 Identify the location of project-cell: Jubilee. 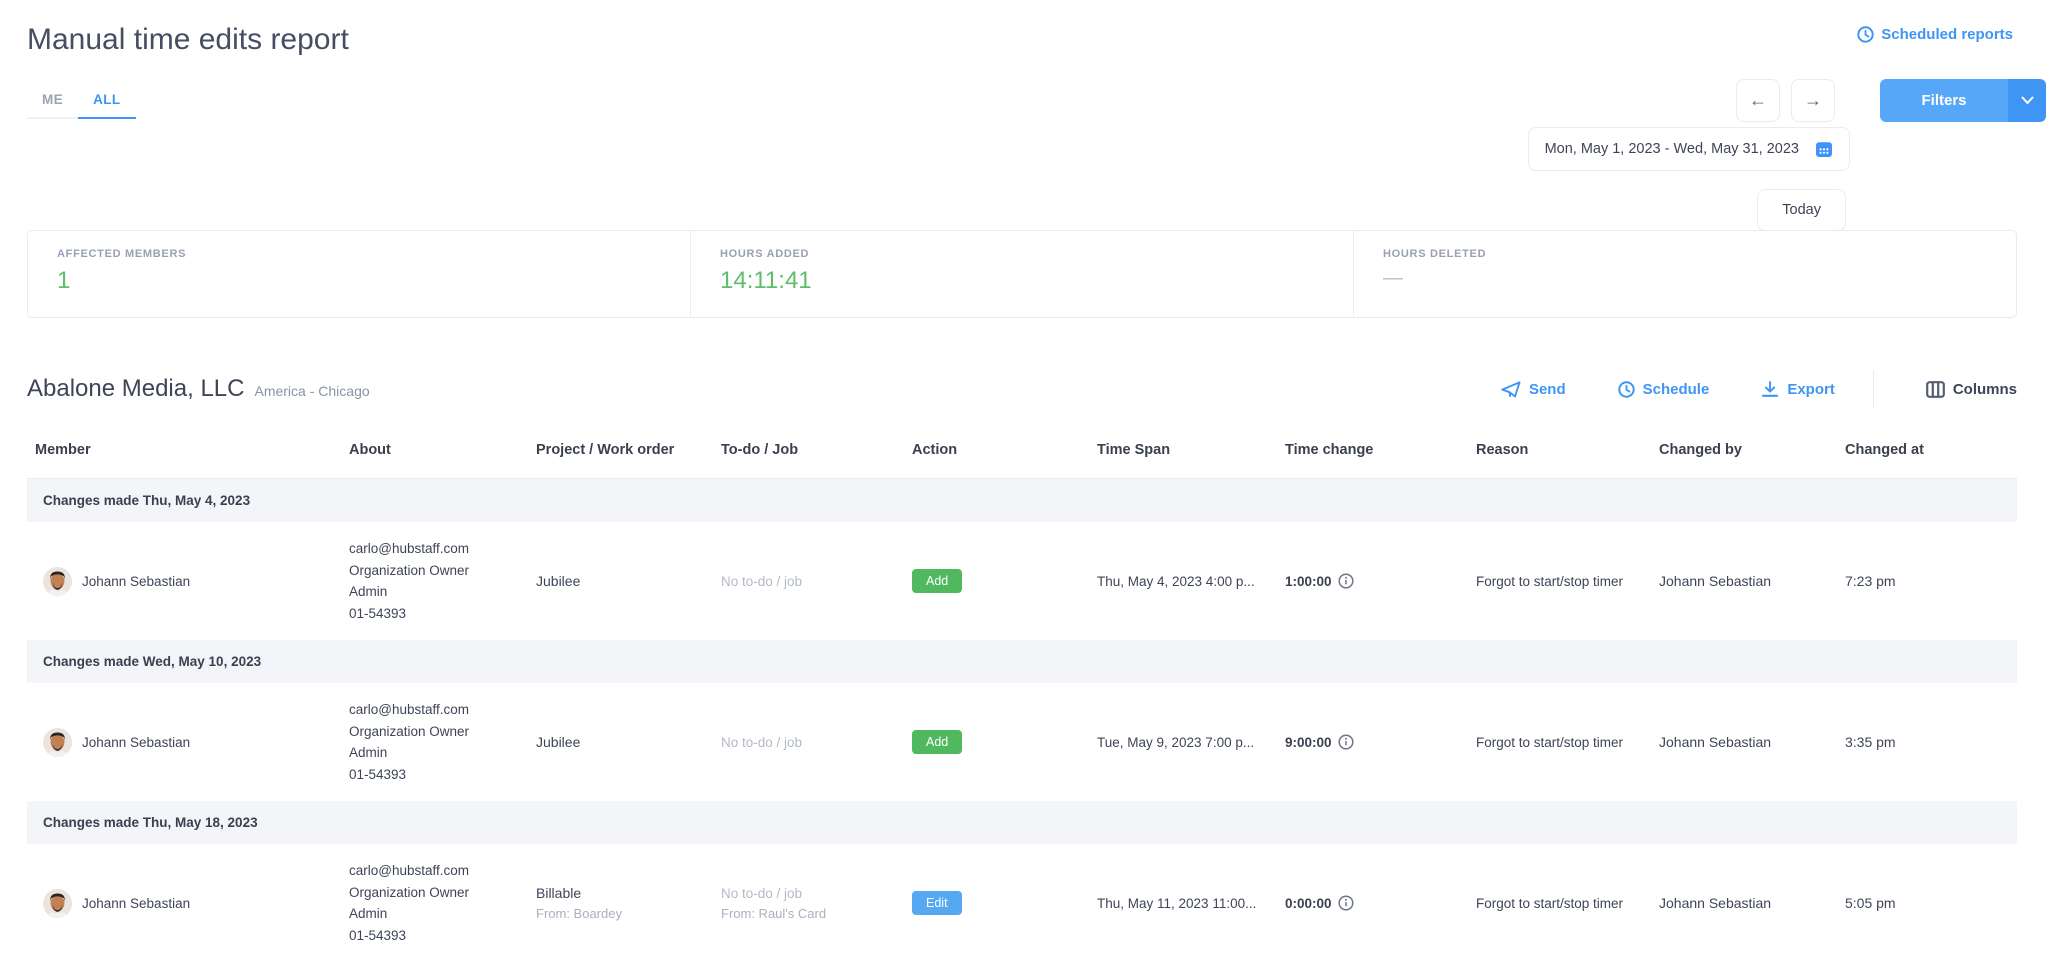
(628, 742).